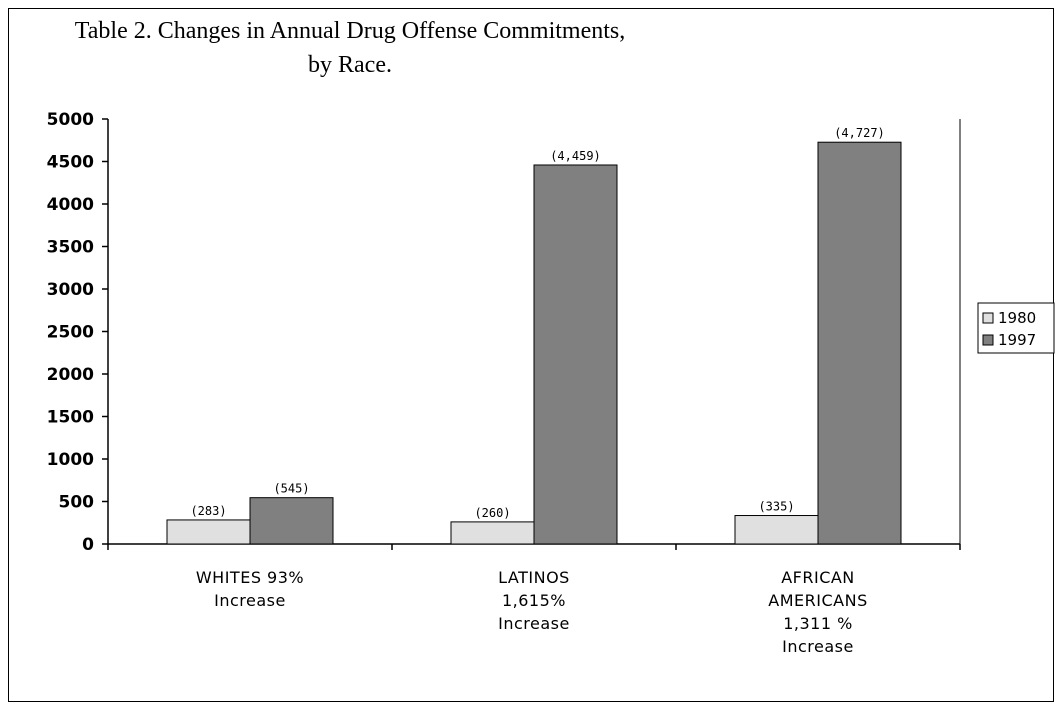  What do you see at coordinates (70, 460) in the screenshot?
I see `y-tick-label: 1000` at bounding box center [70, 460].